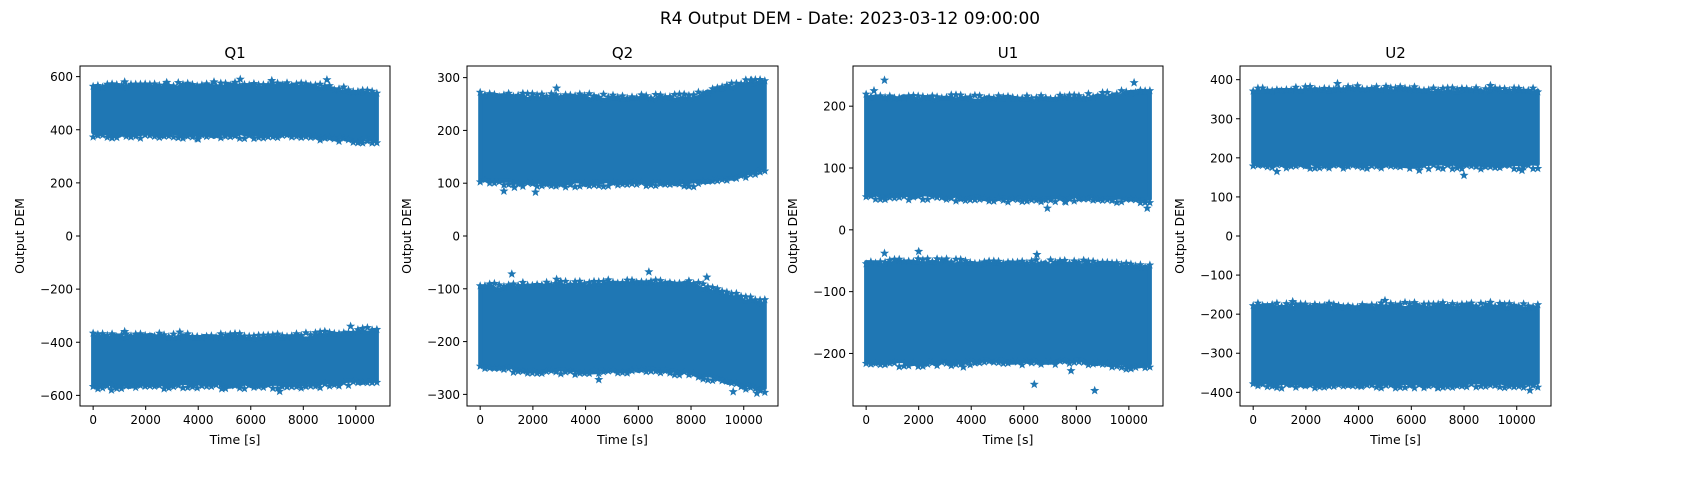  What do you see at coordinates (1008, 236) in the screenshot?
I see `axes-frame` at bounding box center [1008, 236].